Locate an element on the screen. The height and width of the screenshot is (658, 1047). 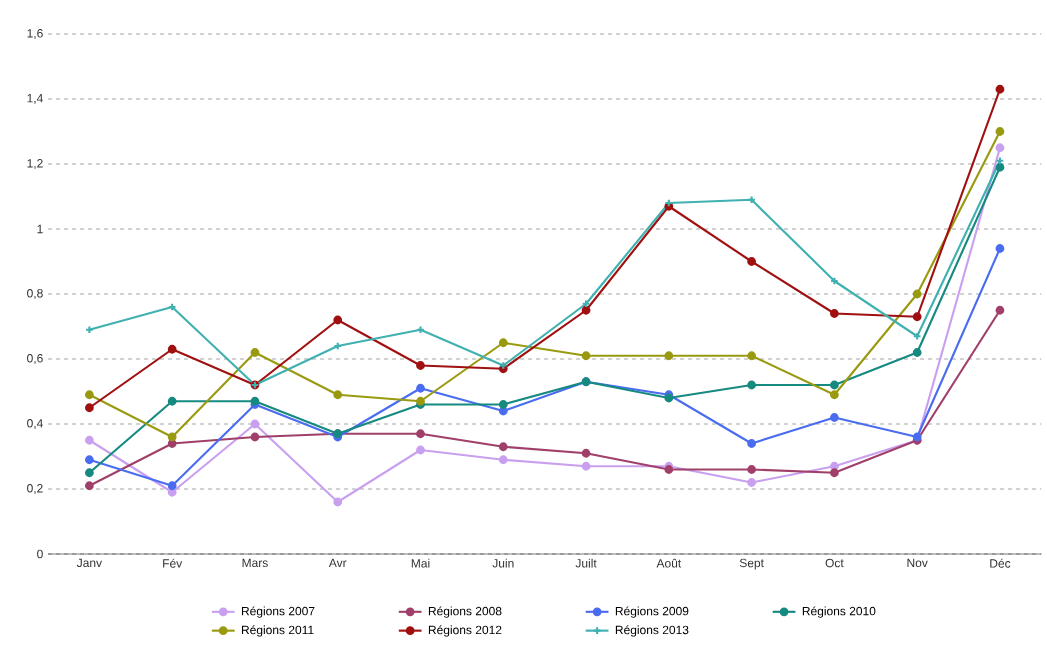
y-tick-label: 0,2 is located at coordinates (35, 489).